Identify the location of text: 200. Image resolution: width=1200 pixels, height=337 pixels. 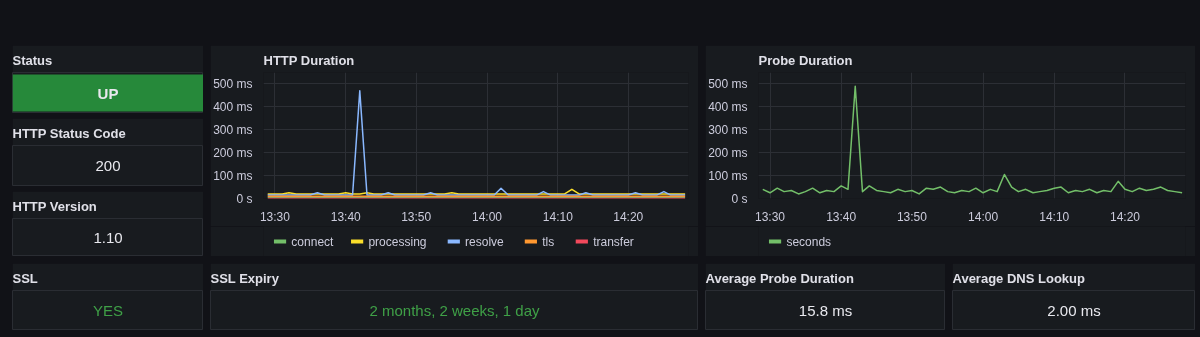
(108, 165).